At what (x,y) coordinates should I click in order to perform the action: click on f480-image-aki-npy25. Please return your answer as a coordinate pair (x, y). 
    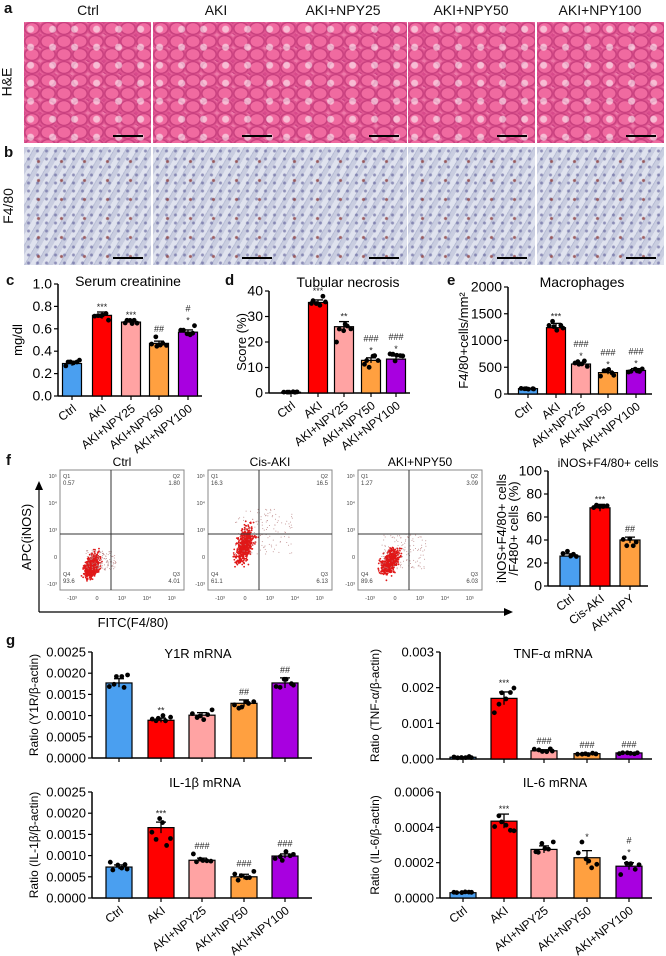
    Looking at the image, I should click on (343, 206).